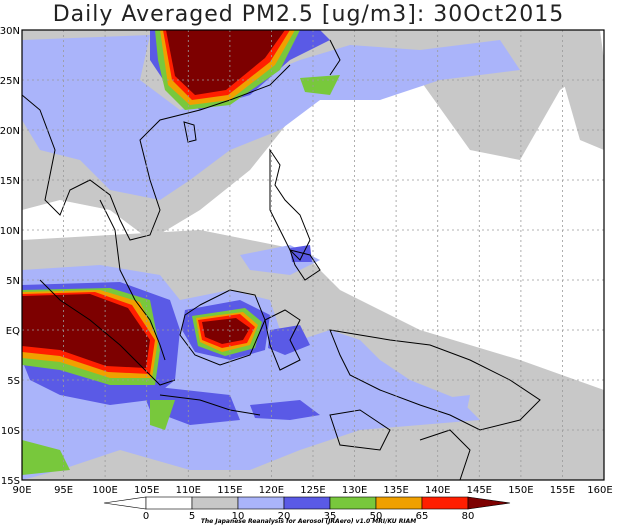 The width and height of the screenshot is (617, 529). What do you see at coordinates (271, 490) in the screenshot?
I see `lon-label: 120E` at bounding box center [271, 490].